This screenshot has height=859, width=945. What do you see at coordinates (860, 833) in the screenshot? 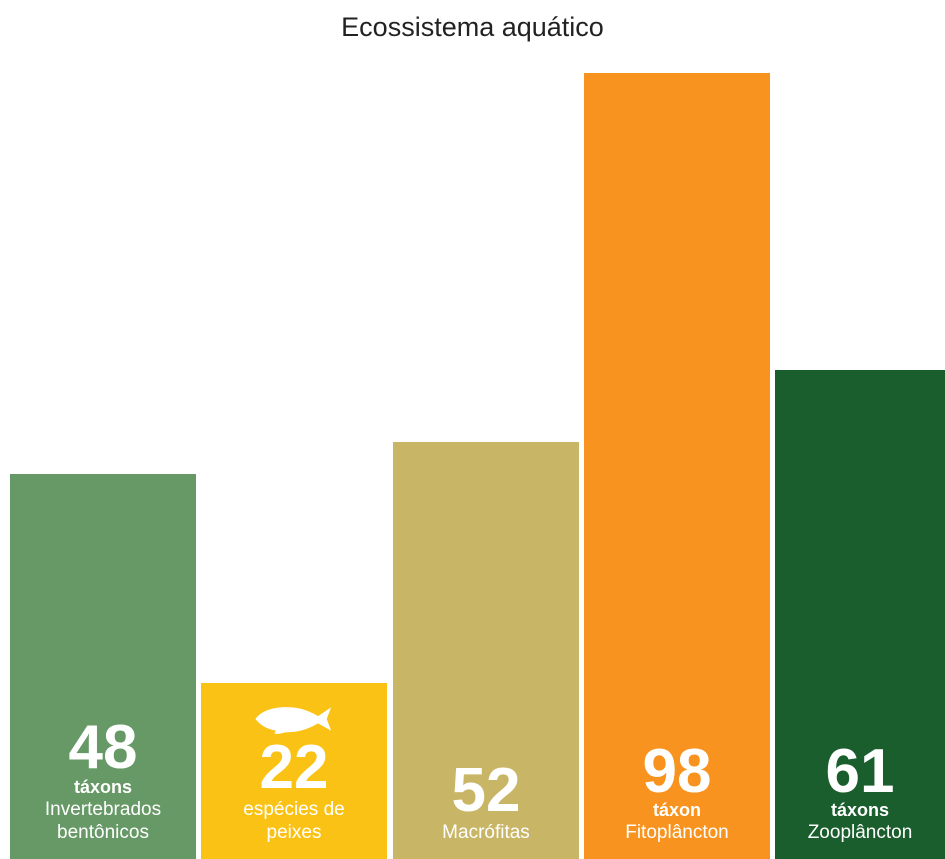
I see `category-label: Zooplâncton` at bounding box center [860, 833].